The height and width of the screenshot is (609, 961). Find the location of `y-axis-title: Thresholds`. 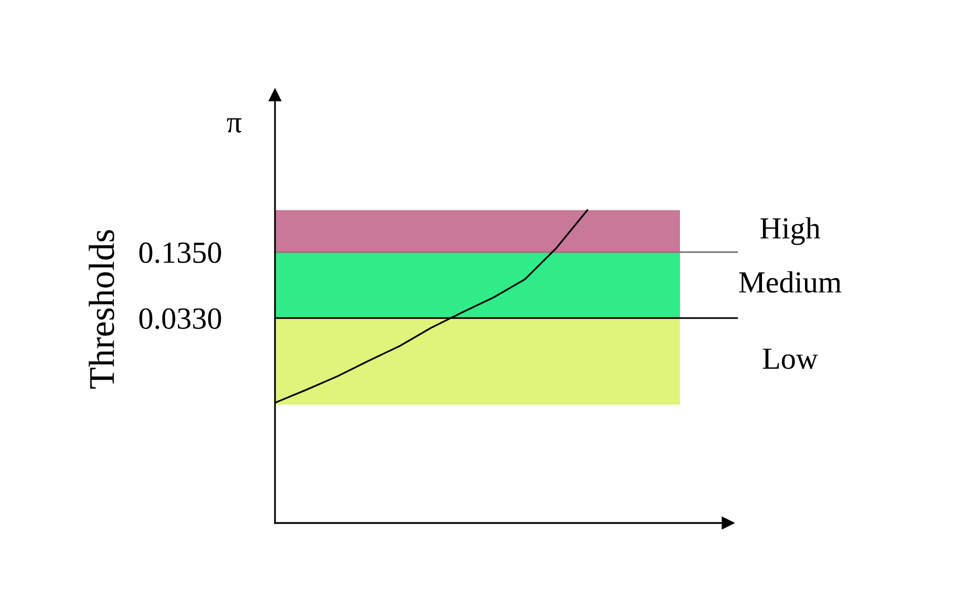

y-axis-title: Thresholds is located at coordinates (101, 309).